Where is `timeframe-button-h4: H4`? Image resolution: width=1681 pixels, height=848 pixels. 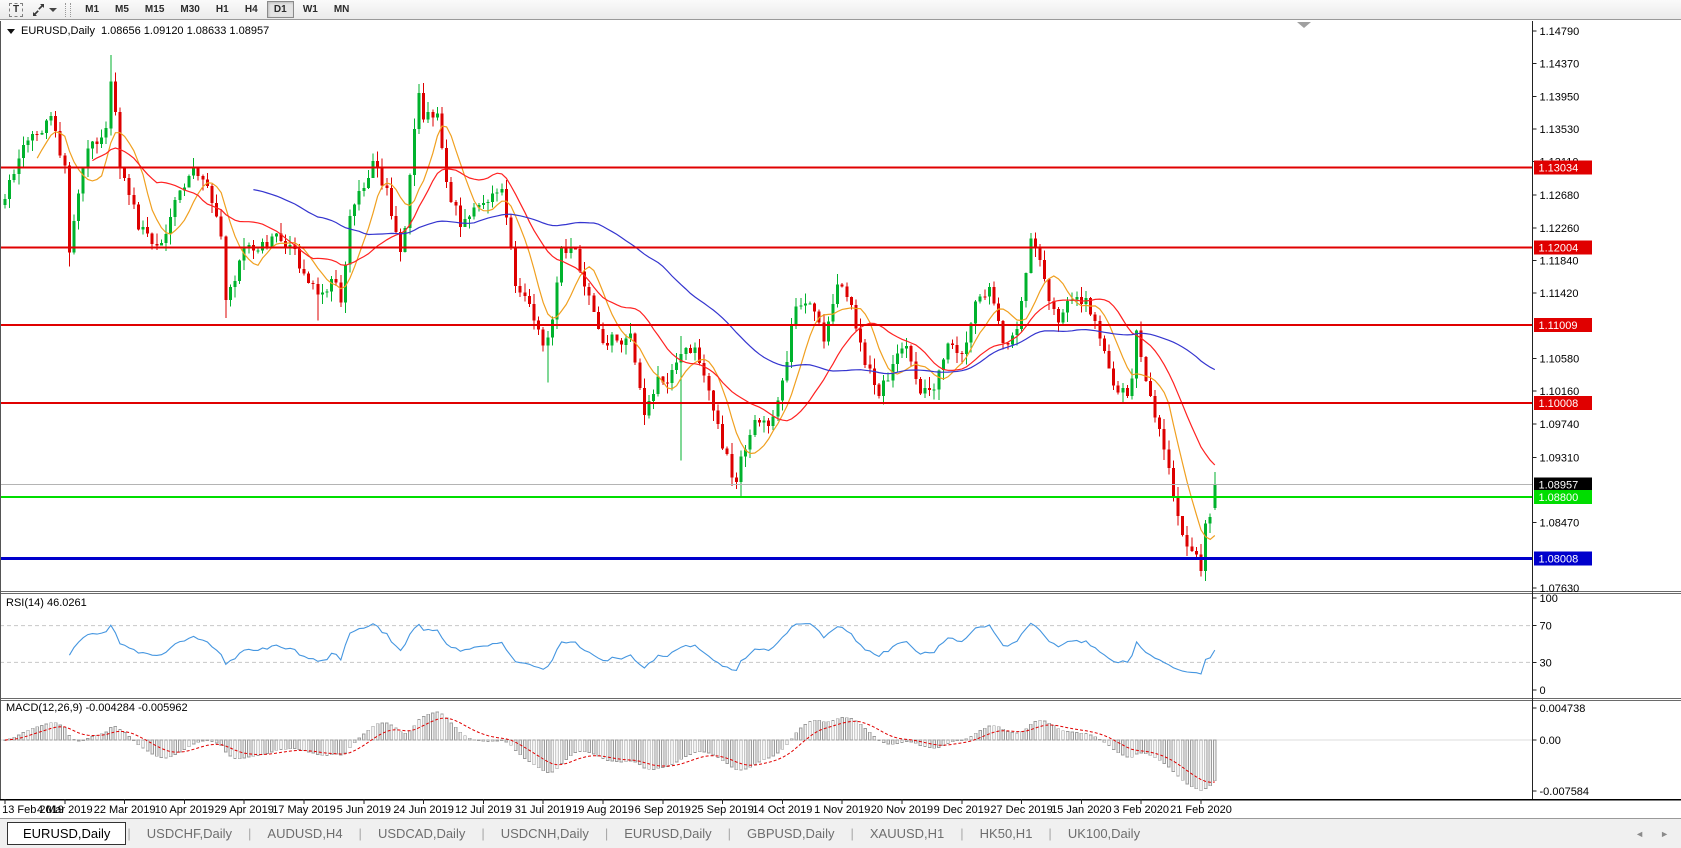 timeframe-button-h4: H4 is located at coordinates (251, 9).